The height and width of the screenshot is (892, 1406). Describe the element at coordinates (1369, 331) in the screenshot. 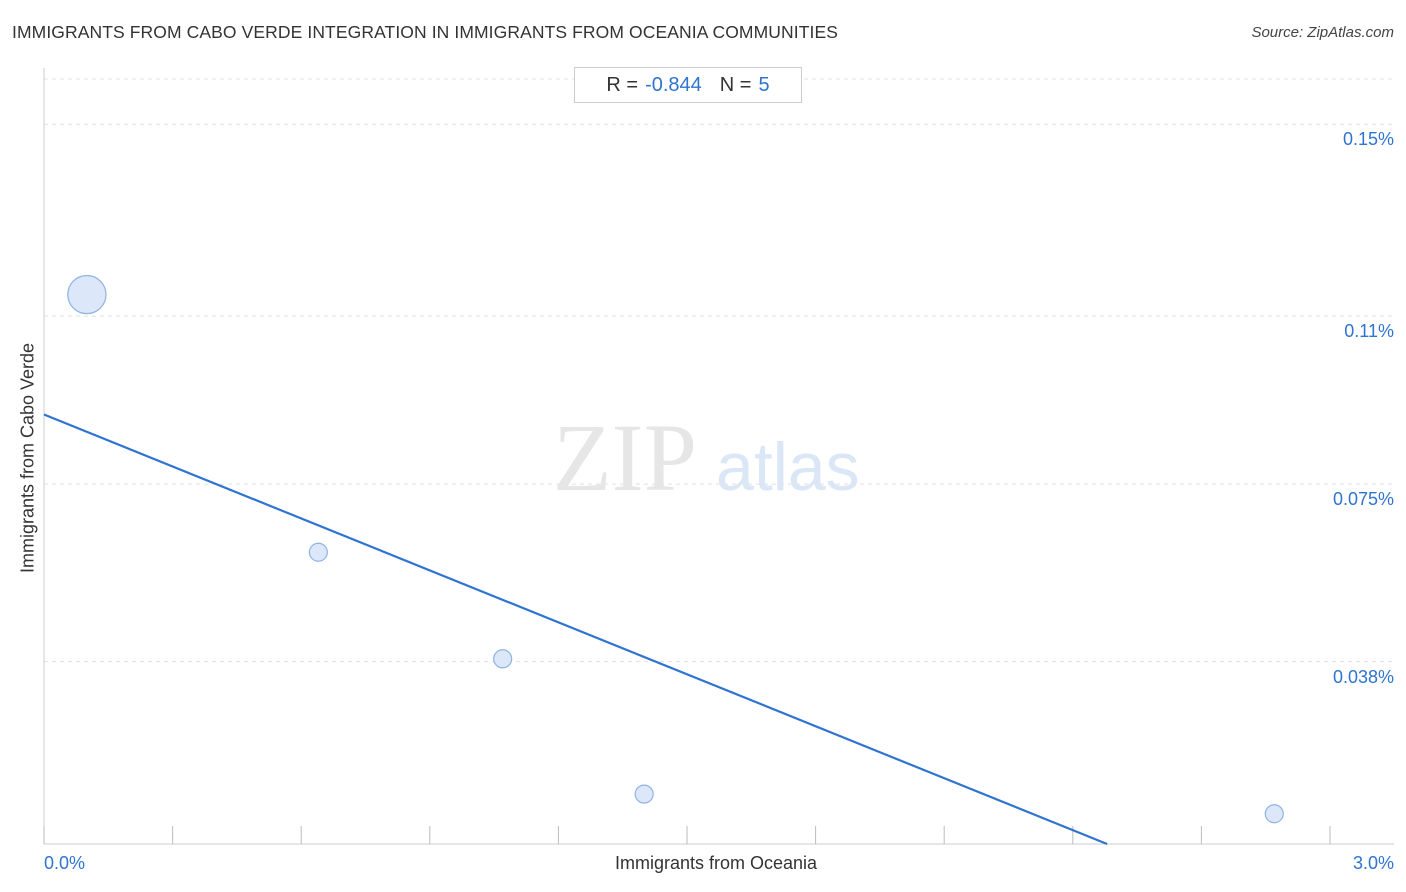

I see `y-tick-label-1: 0.11%` at that location.